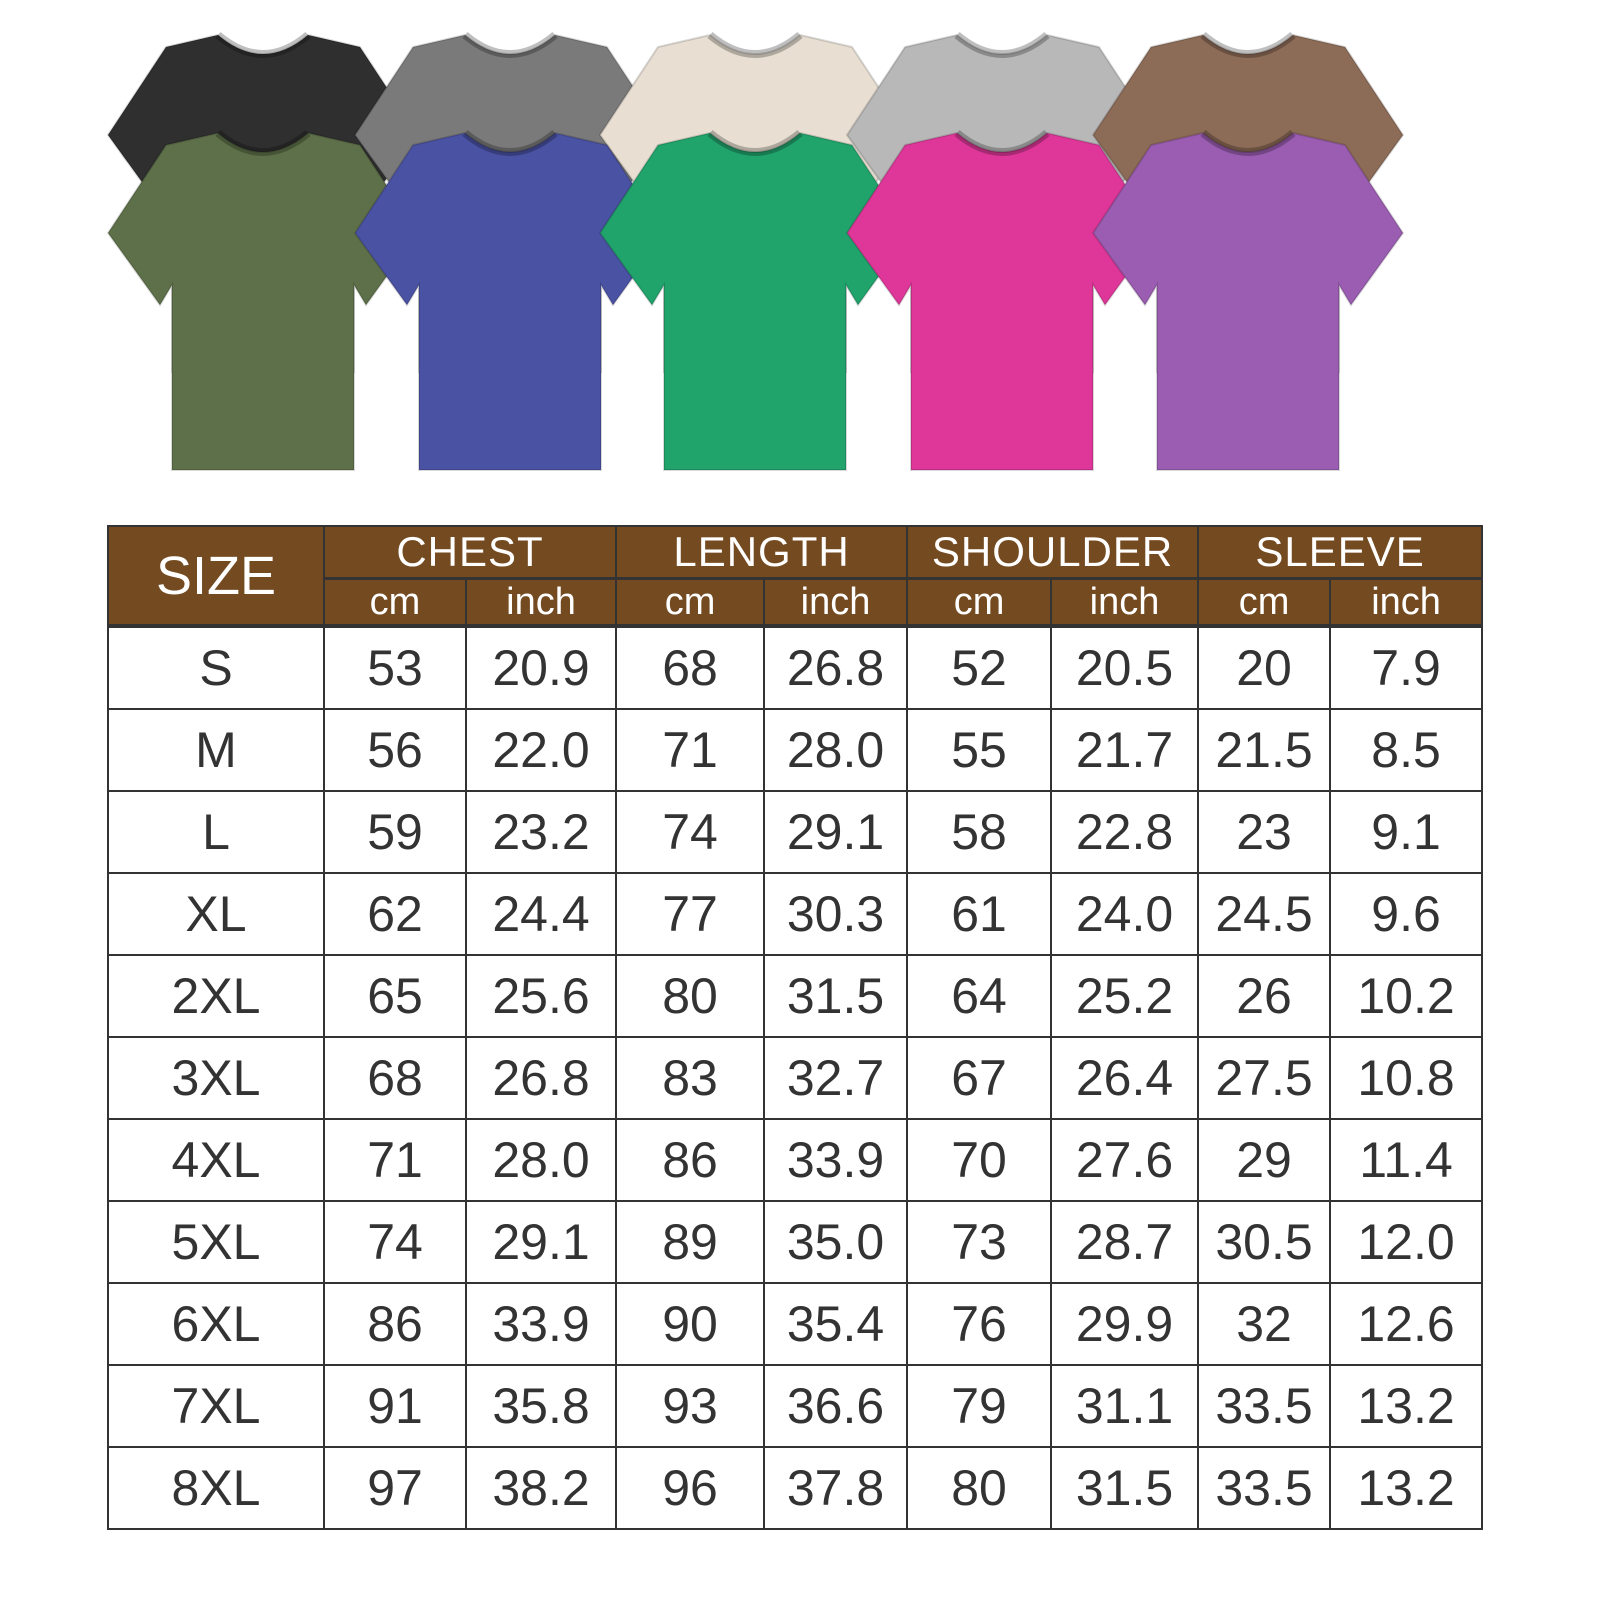 The height and width of the screenshot is (1600, 1600). What do you see at coordinates (216, 914) in the screenshot?
I see `size-cell: XL` at bounding box center [216, 914].